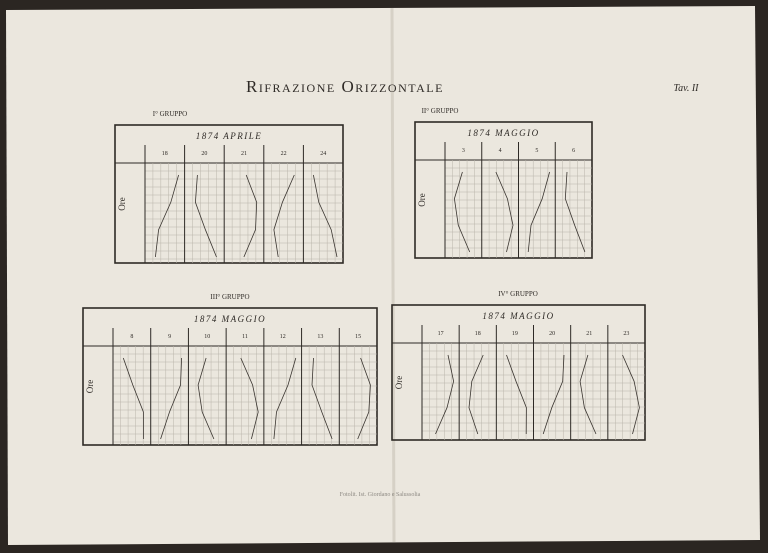 This screenshot has width=768, height=553. I want to click on group-panel: I° Gruppo 1874 Aprile Ore 18 20 21 22 24, so click(229, 187).